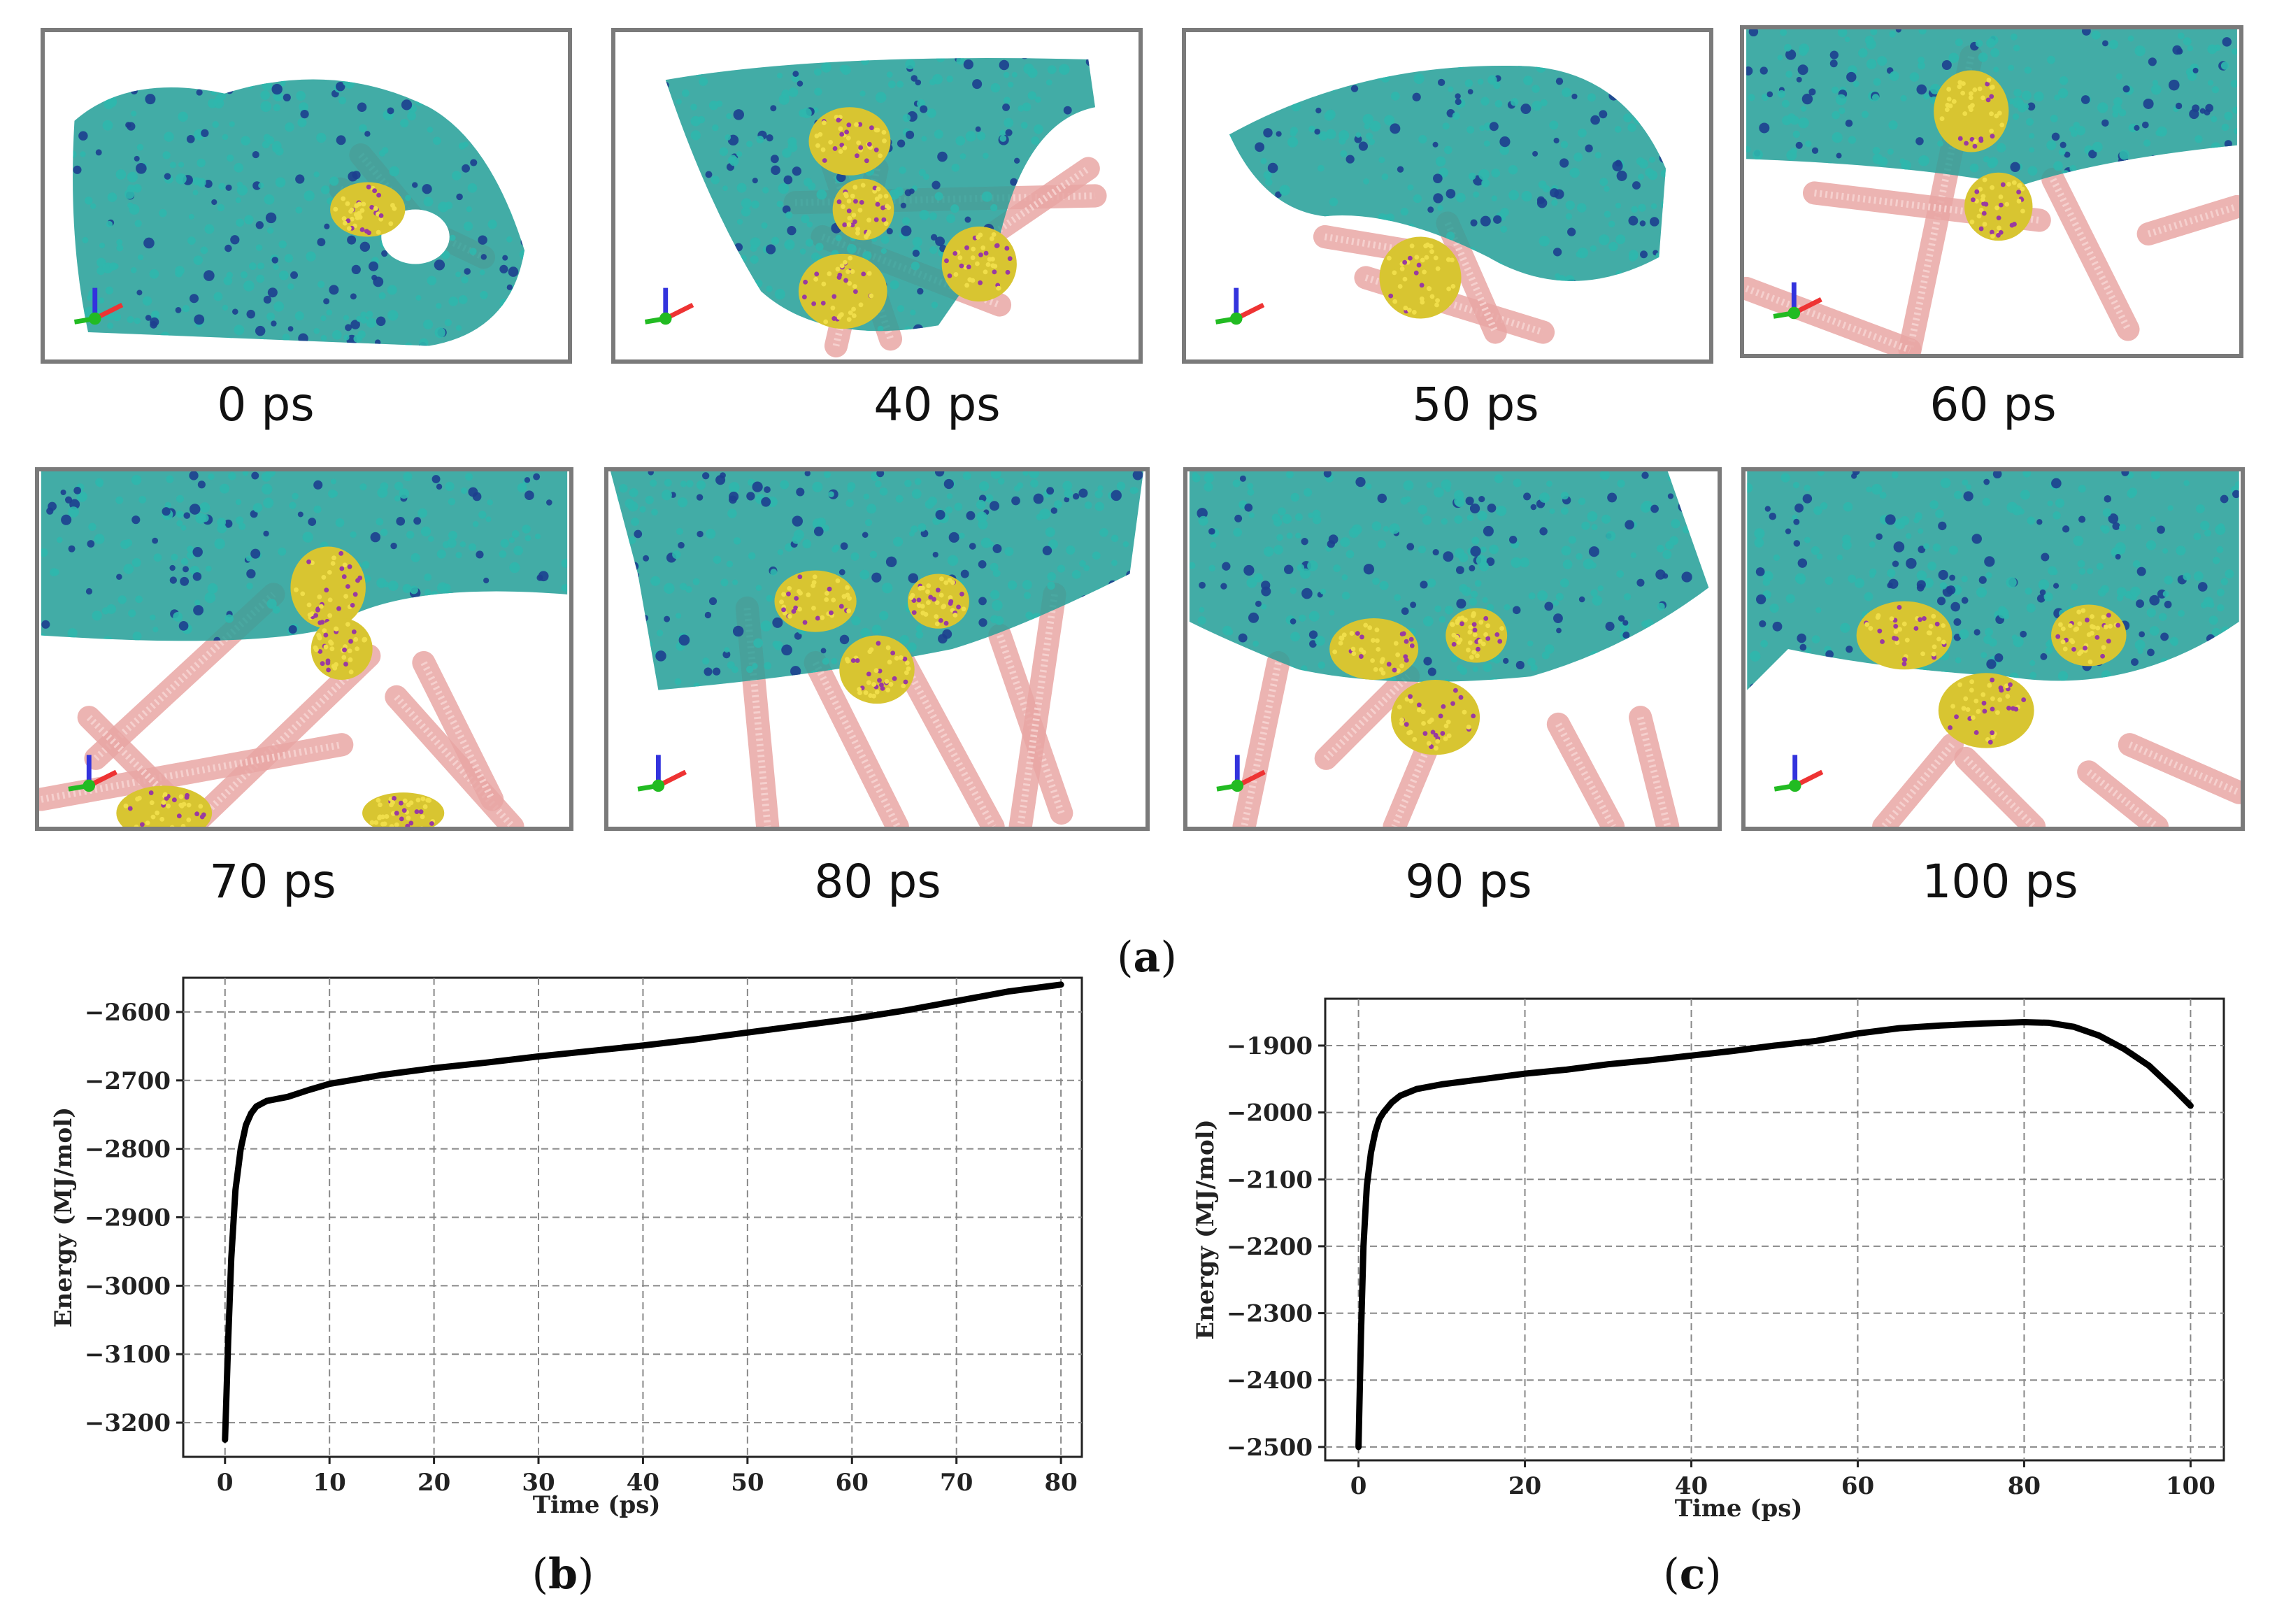  Describe the element at coordinates (1270, 1381) in the screenshot. I see `y-tick-label: −2400` at that location.